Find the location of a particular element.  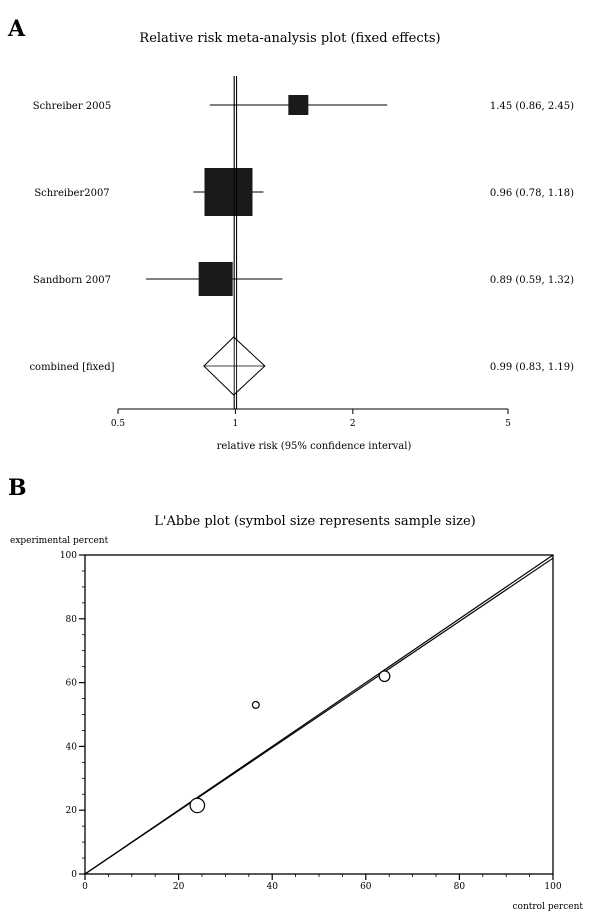

y-tick-label: 80 is located at coordinates (72, 620).